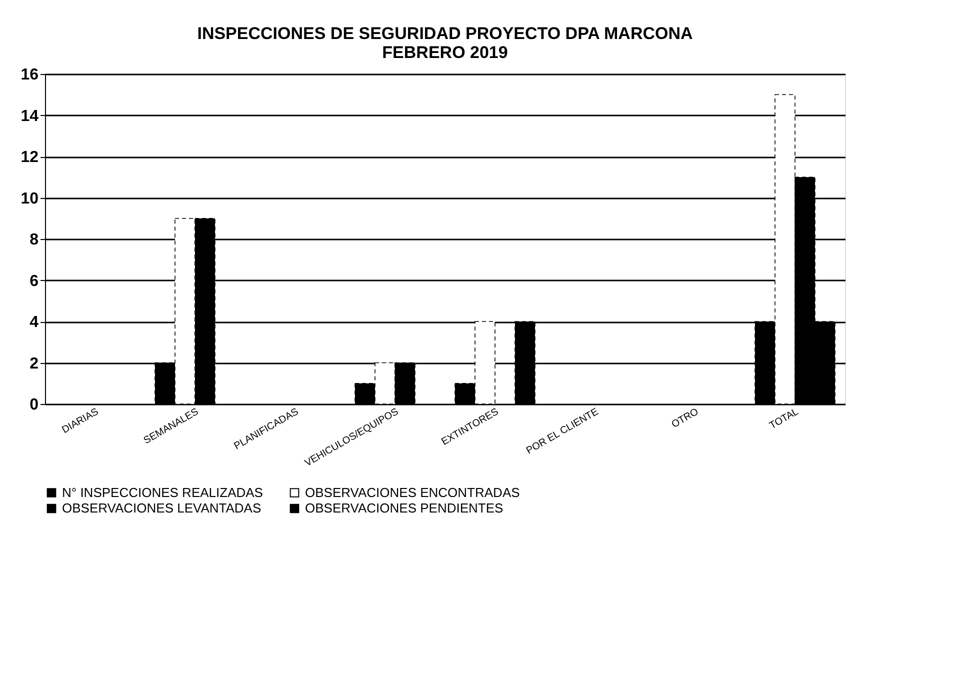 The image size is (976, 693). What do you see at coordinates (29, 157) in the screenshot?
I see `y-tick-label: 12` at bounding box center [29, 157].